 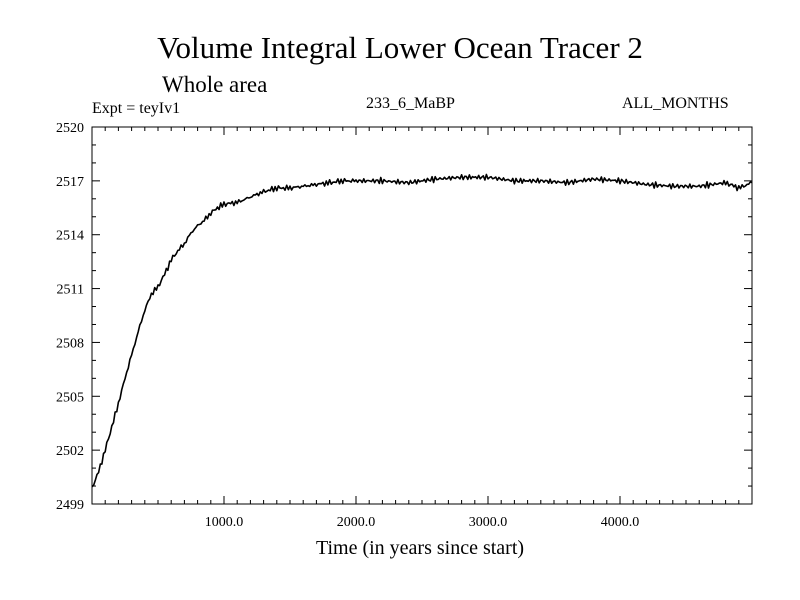 I want to click on x-axis-label: Time (in years since start), so click(x=420, y=548).